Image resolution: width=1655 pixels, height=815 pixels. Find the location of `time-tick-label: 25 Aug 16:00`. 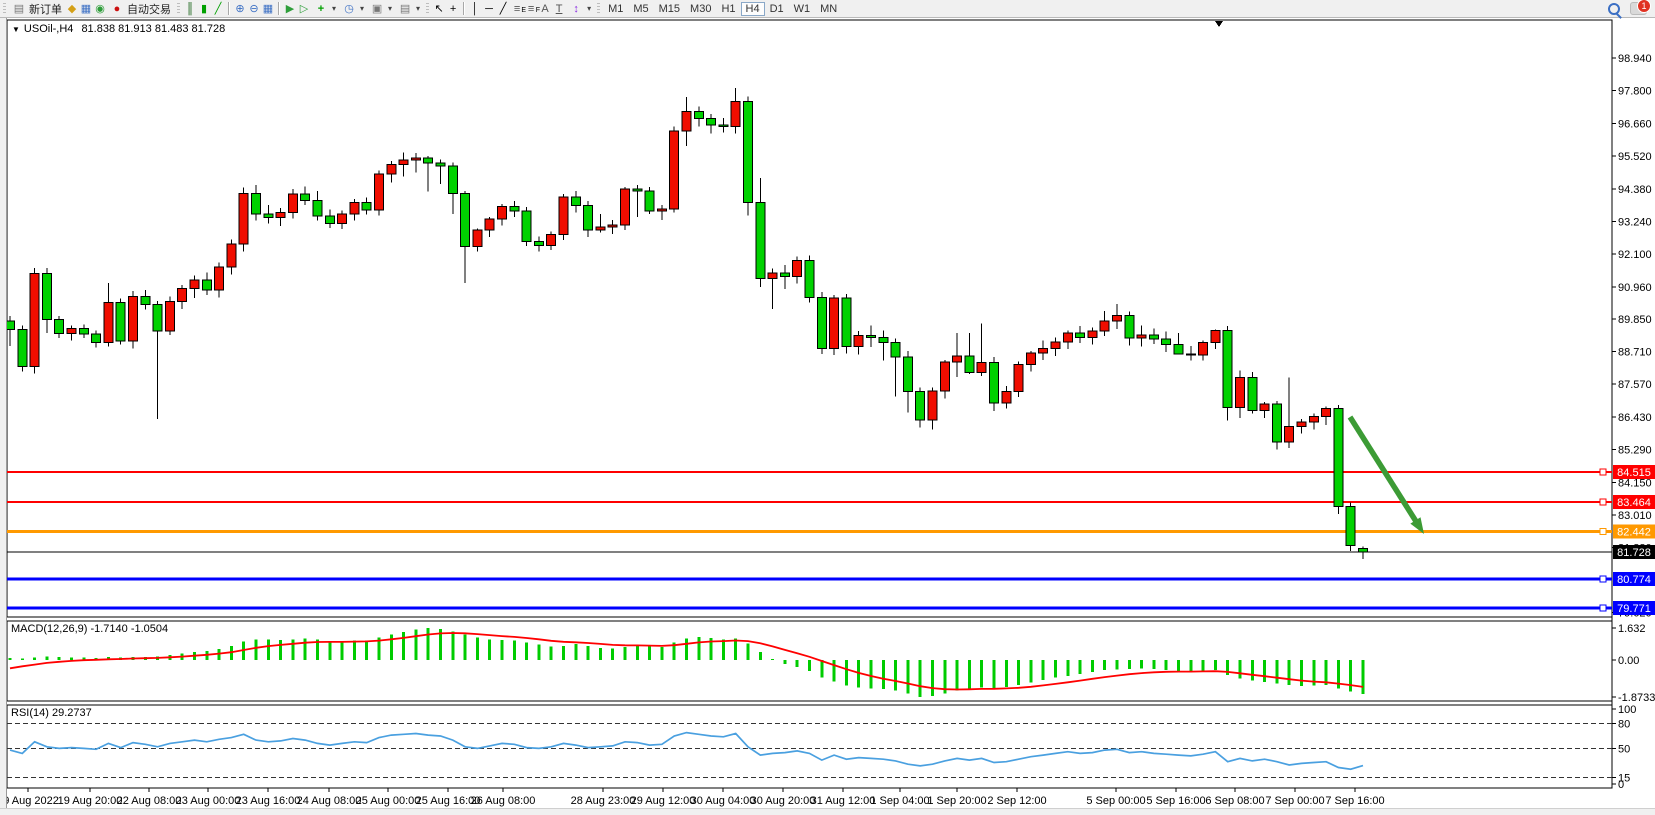

time-tick-label: 25 Aug 16:00 is located at coordinates (448, 801).